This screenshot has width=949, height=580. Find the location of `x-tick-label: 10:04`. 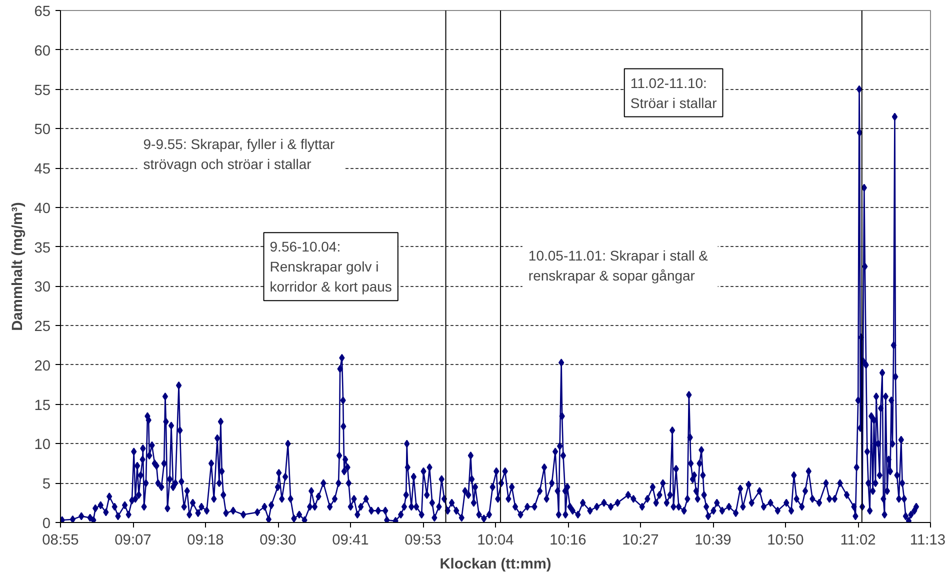

x-tick-label: 10:04 is located at coordinates (495, 540).